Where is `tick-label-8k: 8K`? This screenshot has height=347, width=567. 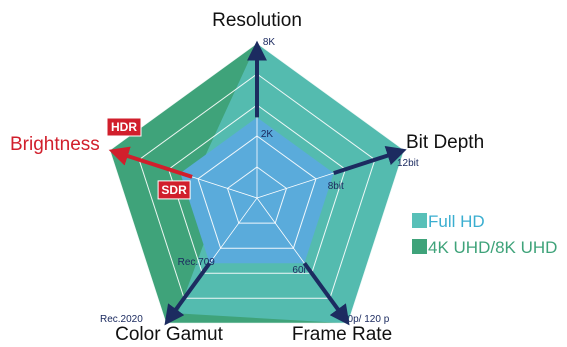 tick-label-8k: 8K is located at coordinates (269, 42).